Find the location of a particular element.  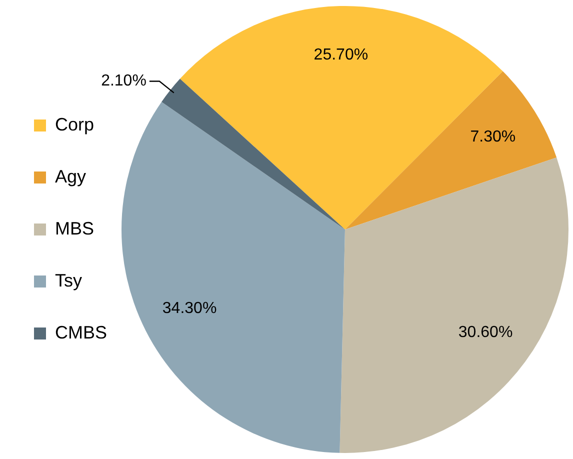

legend-label: Corp is located at coordinates (74, 124).